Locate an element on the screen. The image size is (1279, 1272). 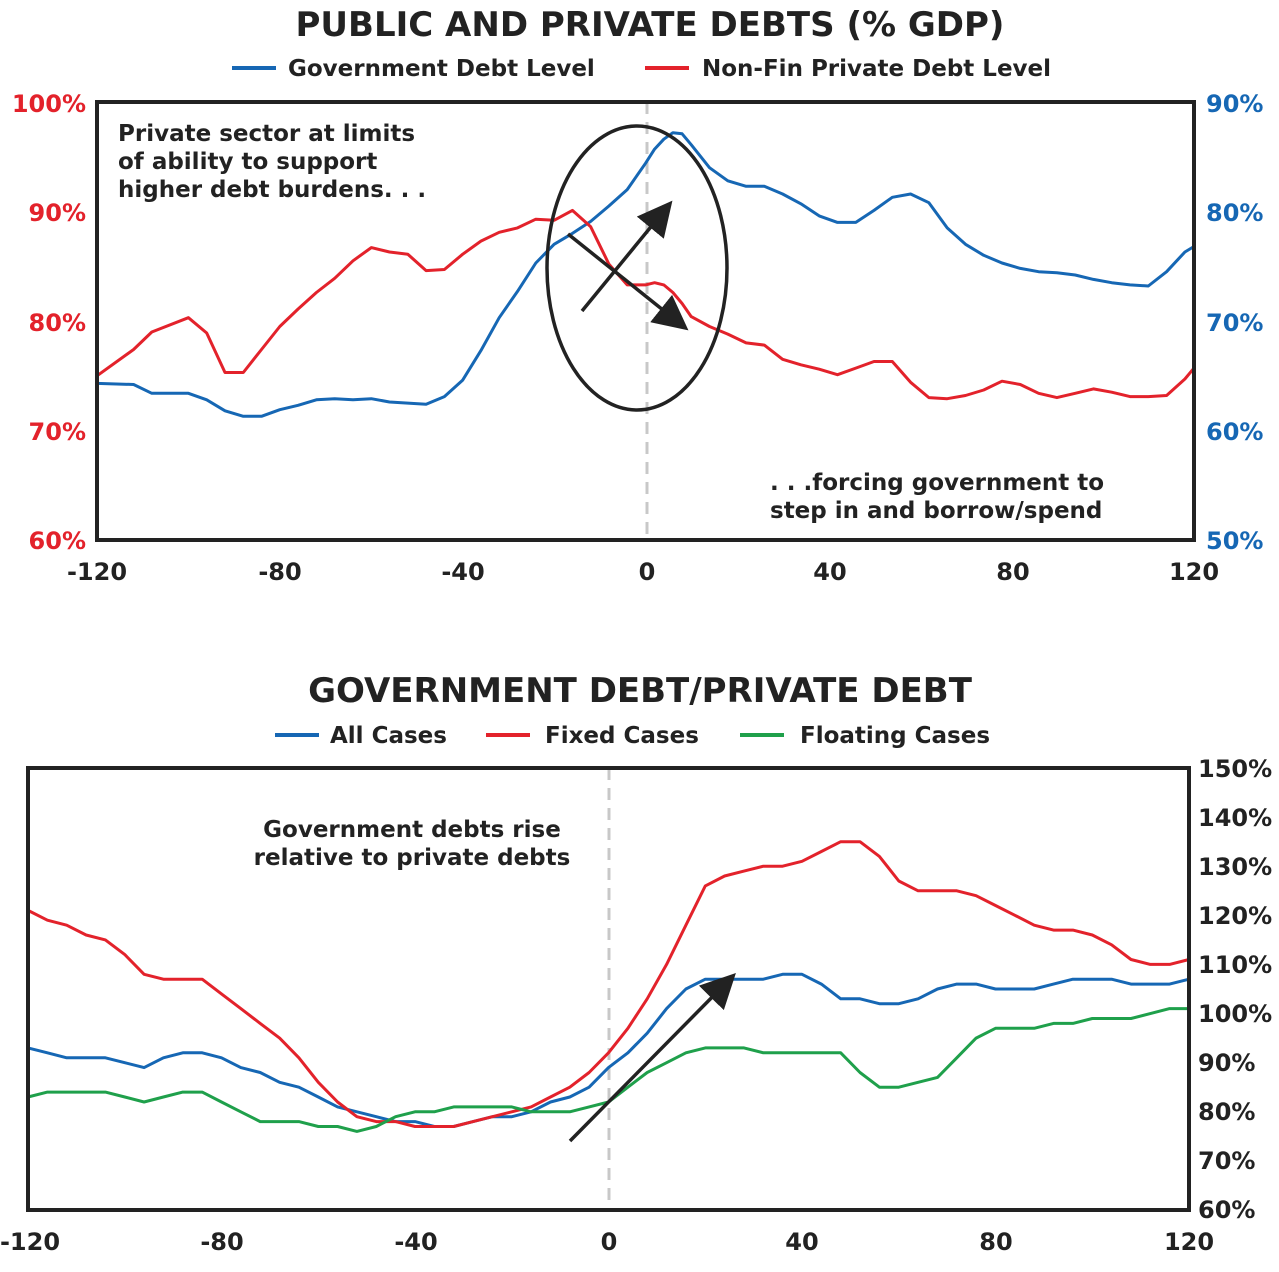
chart2-y-right-tick: 120% is located at coordinates (1235, 916).